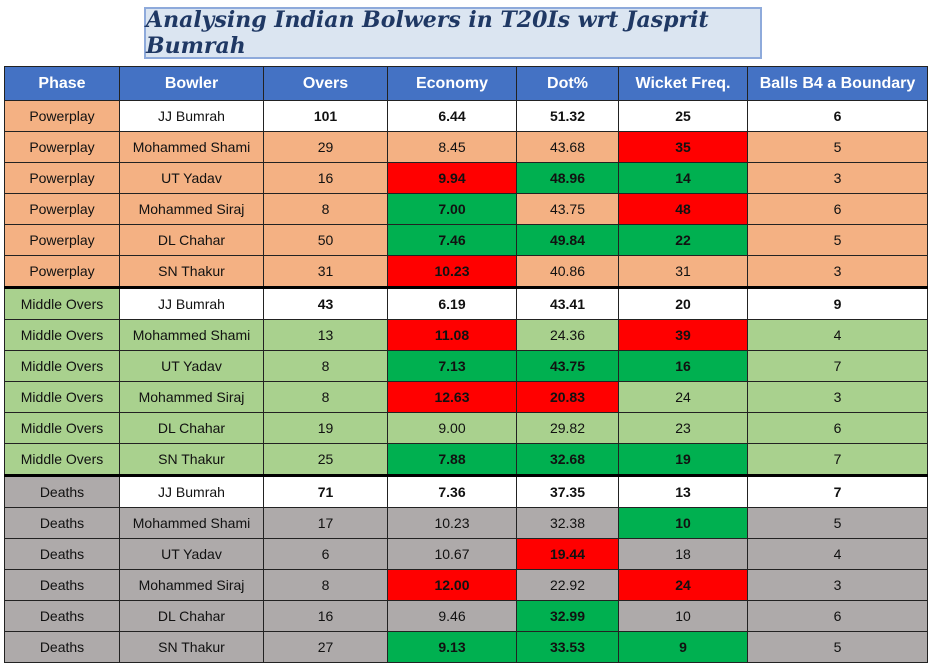 Image resolution: width=930 pixels, height=668 pixels. I want to click on cell-balls-before-boundary: 7, so click(837, 491).